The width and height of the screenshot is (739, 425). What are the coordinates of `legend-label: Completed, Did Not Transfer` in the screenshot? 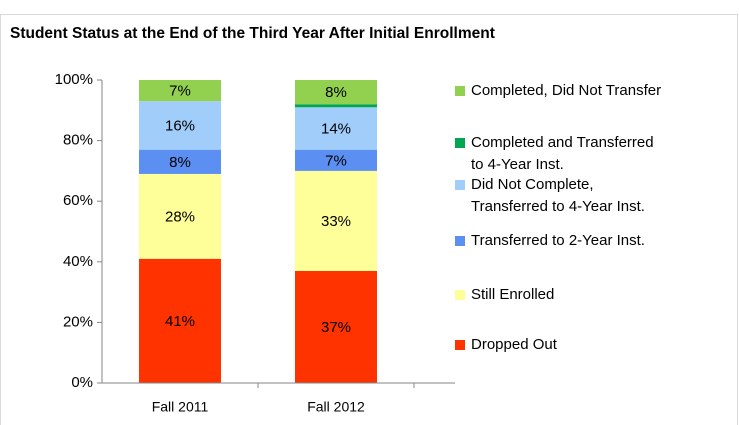 It's located at (566, 90).